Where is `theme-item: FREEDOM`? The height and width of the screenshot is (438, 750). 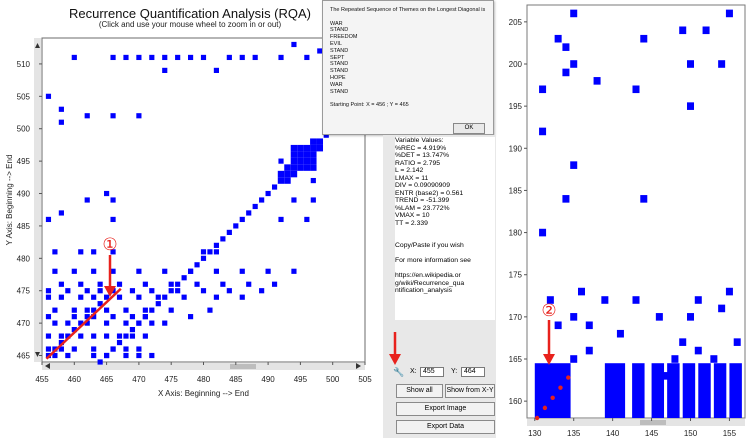
theme-item: FREEDOM is located at coordinates (344, 37).